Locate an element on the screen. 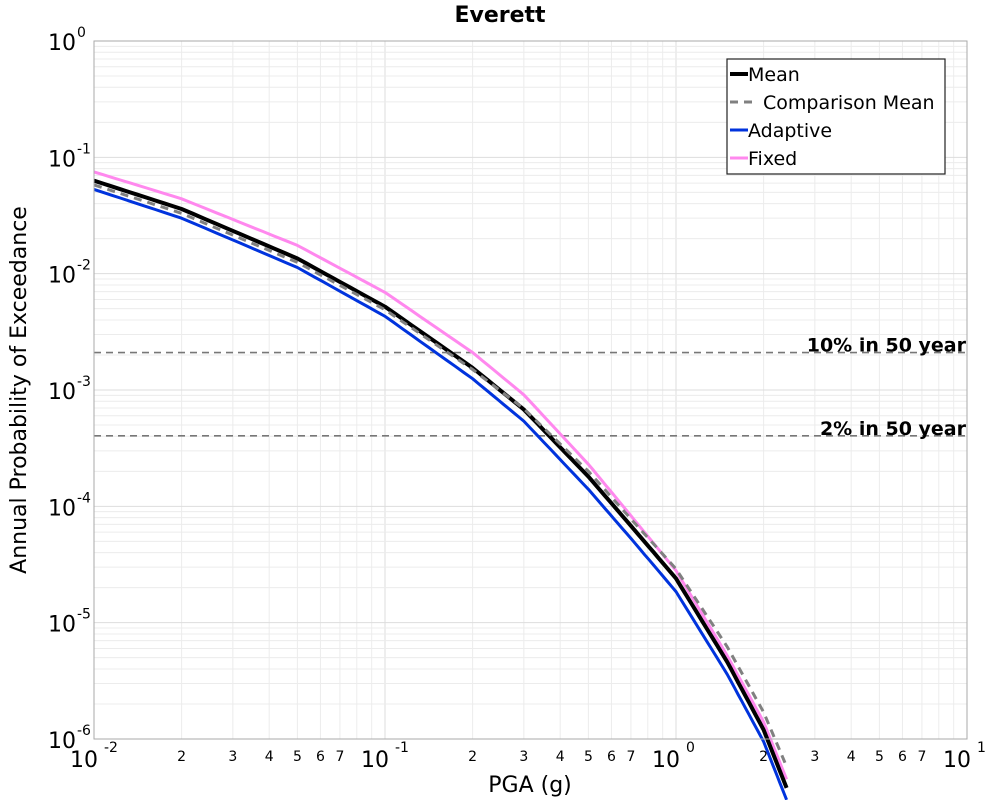 This screenshot has height=800, width=1000. x-tick-exponent: 0 is located at coordinates (690, 748).